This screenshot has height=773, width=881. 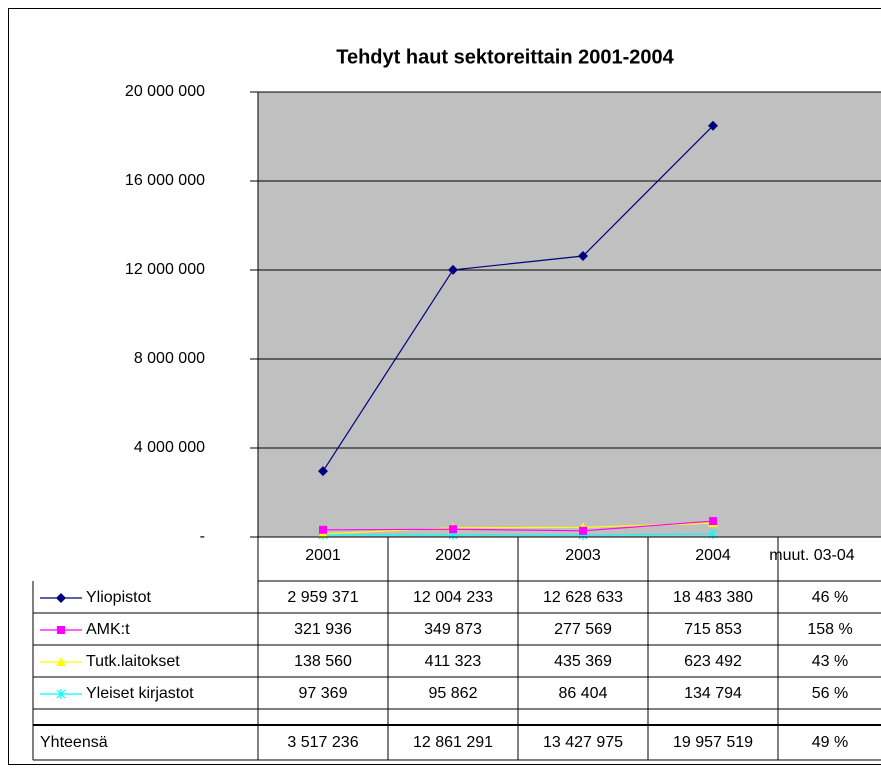 I want to click on total-change: 49 %, so click(x=830, y=742).